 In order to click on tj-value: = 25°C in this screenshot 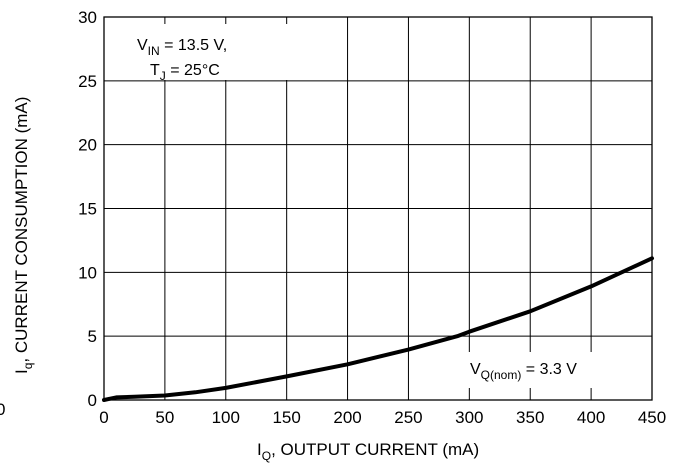, I will do `click(193, 70)`.